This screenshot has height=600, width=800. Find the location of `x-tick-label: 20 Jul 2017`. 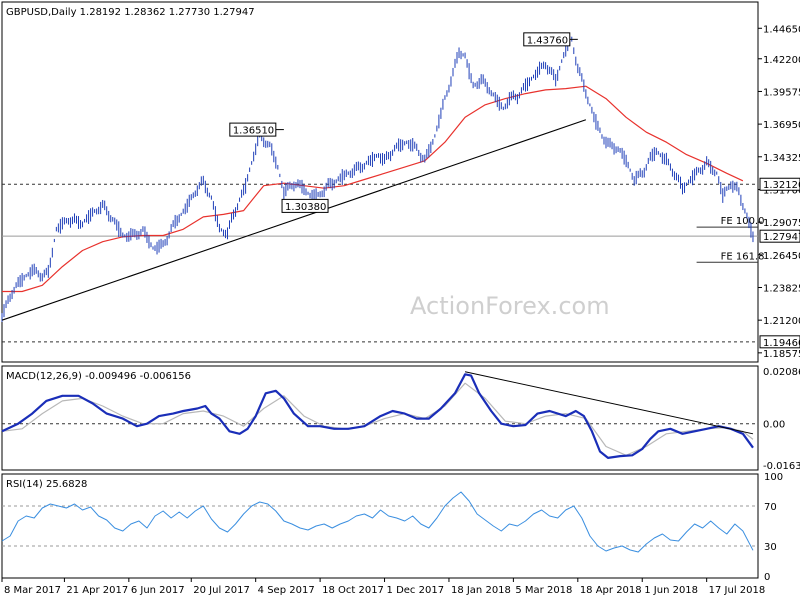

x-tick-label: 20 Jul 2017 is located at coordinates (221, 590).